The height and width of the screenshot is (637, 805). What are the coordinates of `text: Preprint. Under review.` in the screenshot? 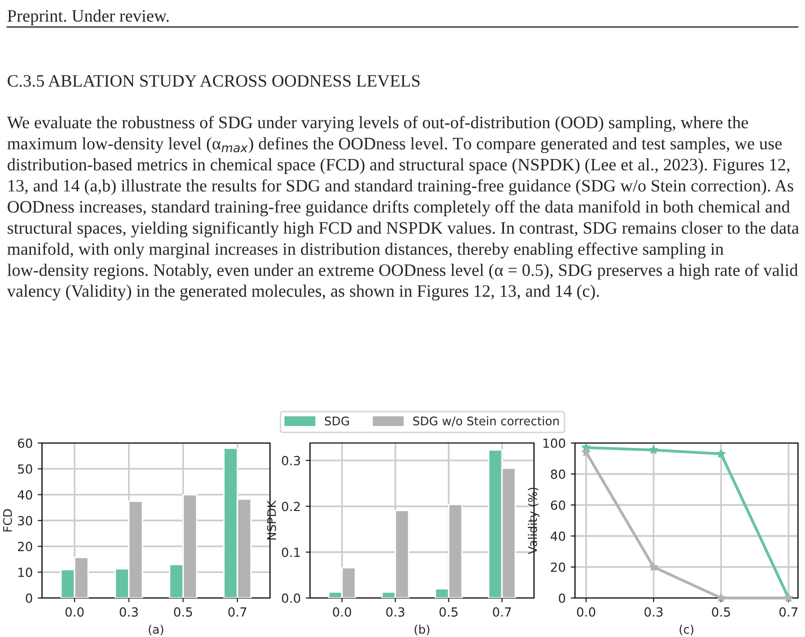 It's located at (88, 18).